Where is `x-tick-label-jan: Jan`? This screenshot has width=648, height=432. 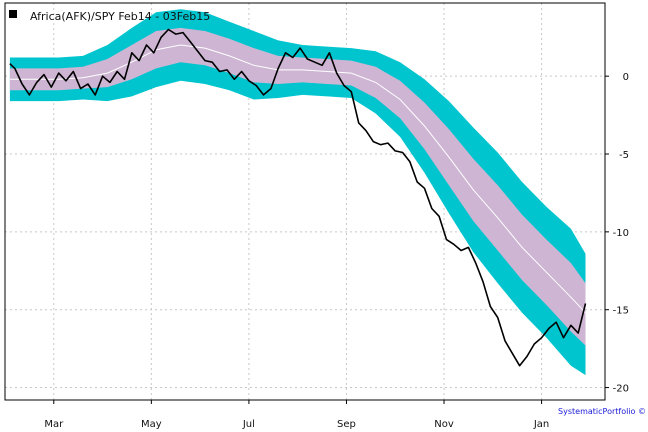 x-tick-label-jan: Jan is located at coordinates (541, 424).